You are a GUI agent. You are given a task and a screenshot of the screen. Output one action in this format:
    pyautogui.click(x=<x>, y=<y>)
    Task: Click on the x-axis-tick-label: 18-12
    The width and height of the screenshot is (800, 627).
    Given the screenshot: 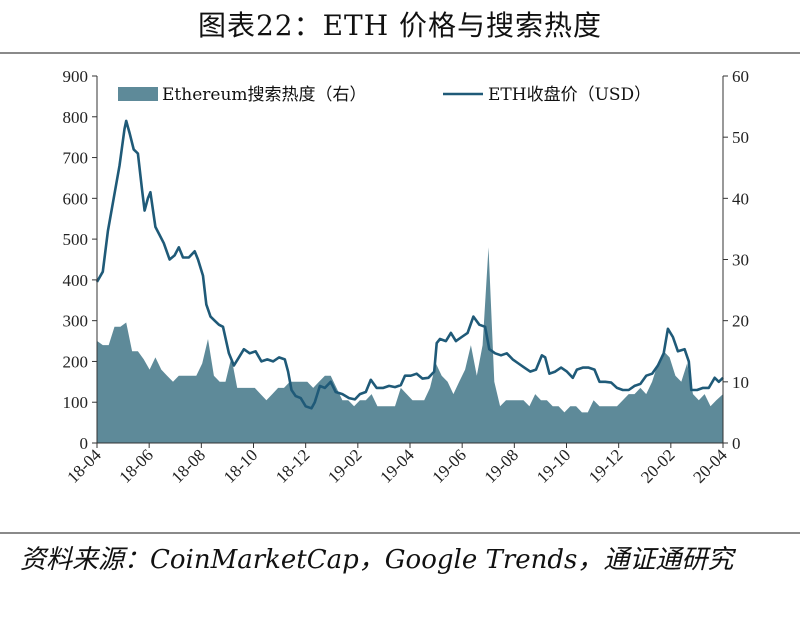 What is the action you would take?
    pyautogui.click(x=292, y=465)
    